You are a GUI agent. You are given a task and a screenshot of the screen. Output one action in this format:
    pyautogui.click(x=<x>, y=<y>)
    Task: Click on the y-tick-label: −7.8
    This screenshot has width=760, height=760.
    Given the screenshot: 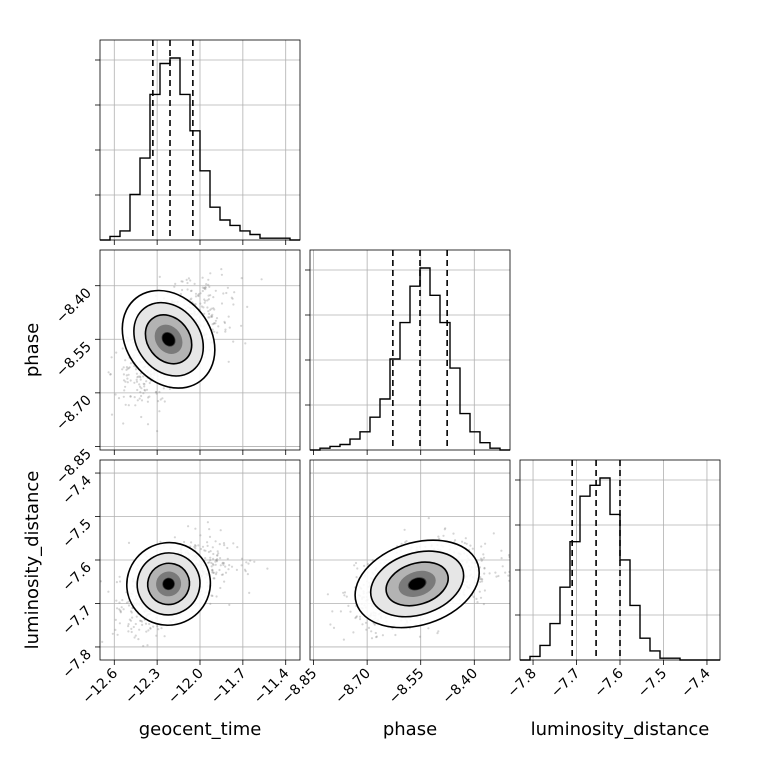 What is the action you would take?
    pyautogui.click(x=76, y=663)
    